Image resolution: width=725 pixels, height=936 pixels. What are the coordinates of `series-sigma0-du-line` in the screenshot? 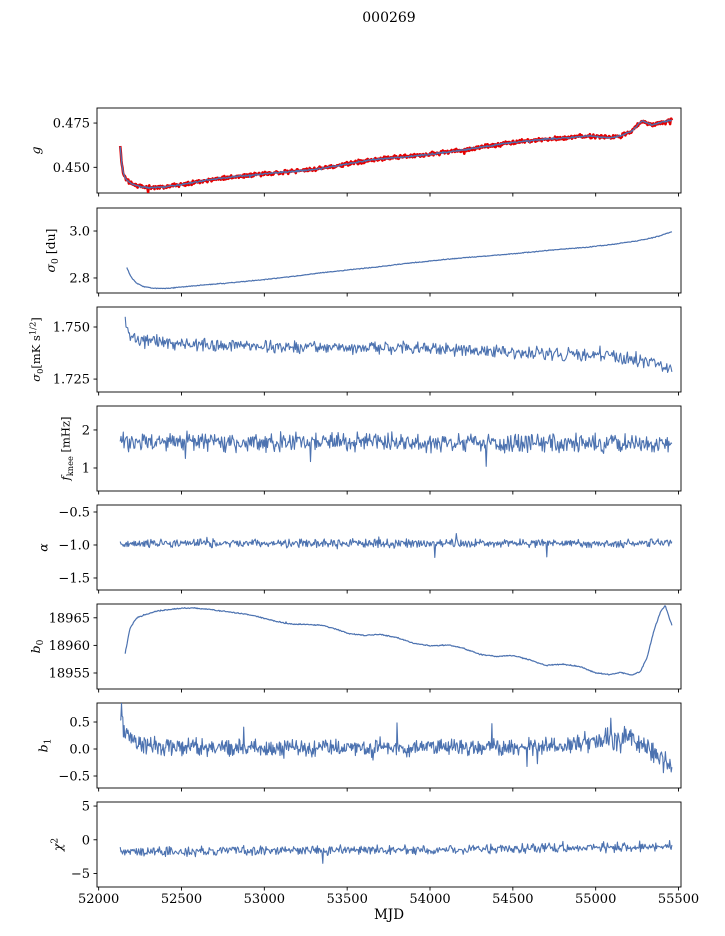 It's located at (399, 260).